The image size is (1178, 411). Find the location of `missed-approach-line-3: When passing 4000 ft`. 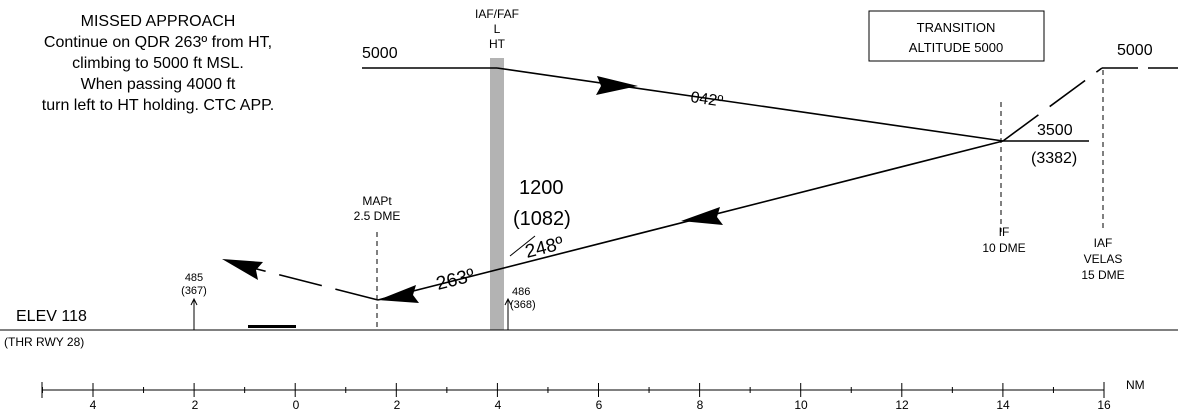

missed-approach-line-3: When passing 4000 ft is located at coordinates (158, 84).